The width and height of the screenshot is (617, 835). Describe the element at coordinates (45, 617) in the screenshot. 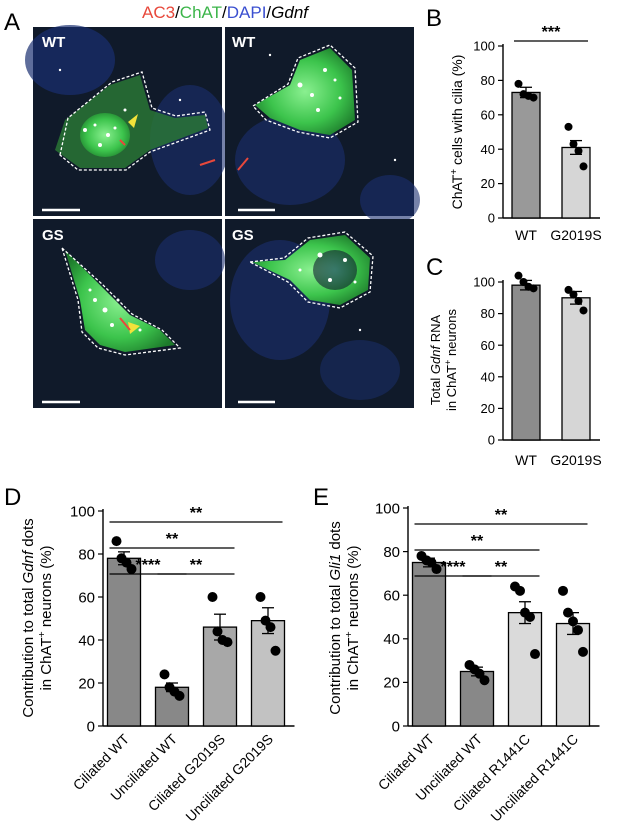

I see `y-axis-label-line: in ChAT+ neurons (%)` at that location.